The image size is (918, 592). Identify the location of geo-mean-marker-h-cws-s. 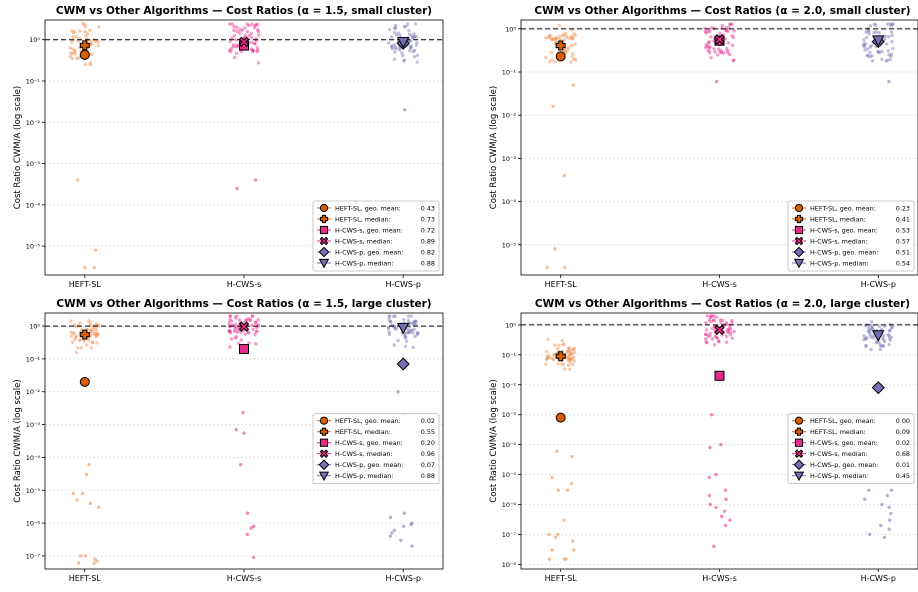
(719, 375).